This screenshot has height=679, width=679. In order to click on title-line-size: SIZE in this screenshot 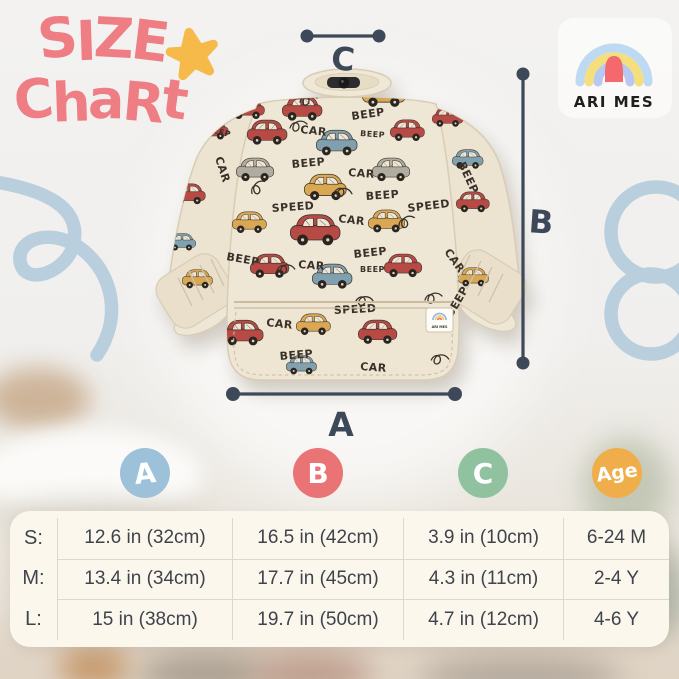, I will do `click(103, 39)`.